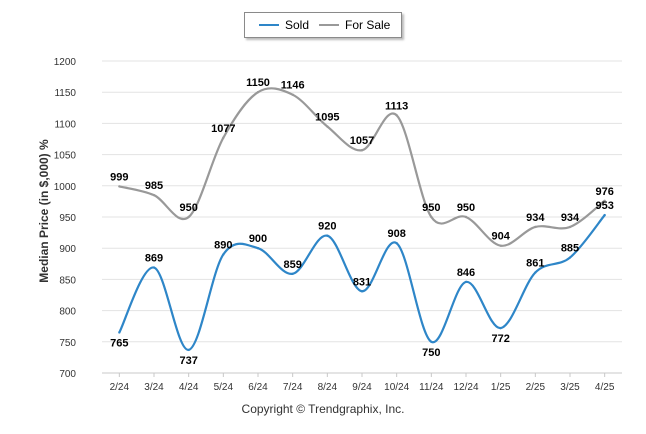  Describe the element at coordinates (65, 62) in the screenshot. I see `y-tick-label: 1200` at that location.